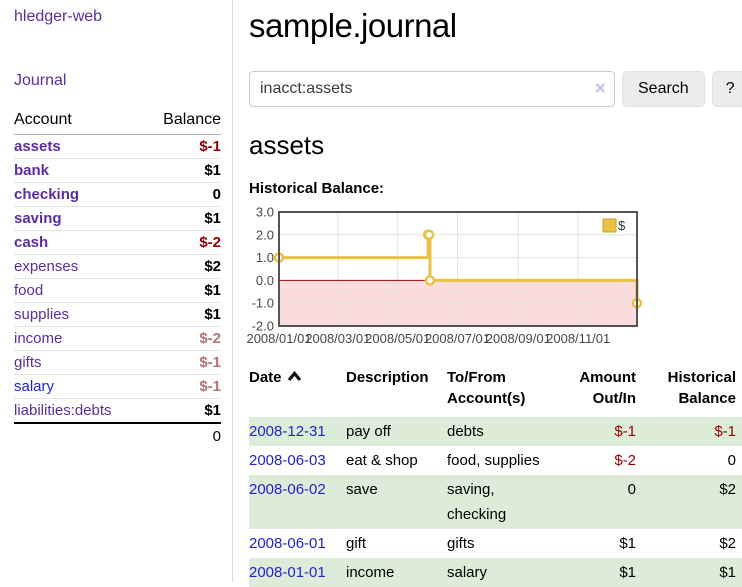 This screenshot has height=587, width=742. What do you see at coordinates (467, 573) in the screenshot?
I see `tofrom-account: salary` at bounding box center [467, 573].